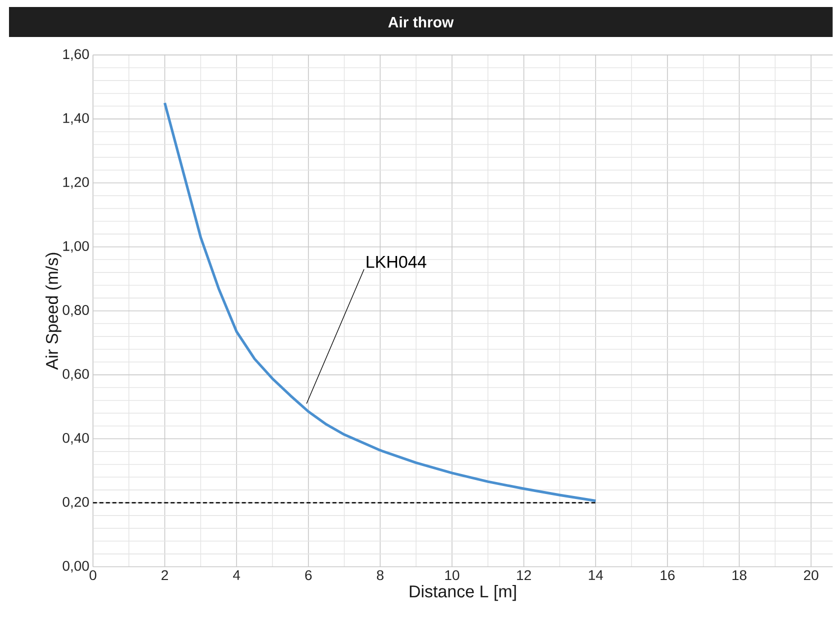 Image resolution: width=833 pixels, height=625 pixels. Describe the element at coordinates (165, 575) in the screenshot. I see `x-tick-label: 2` at that location.